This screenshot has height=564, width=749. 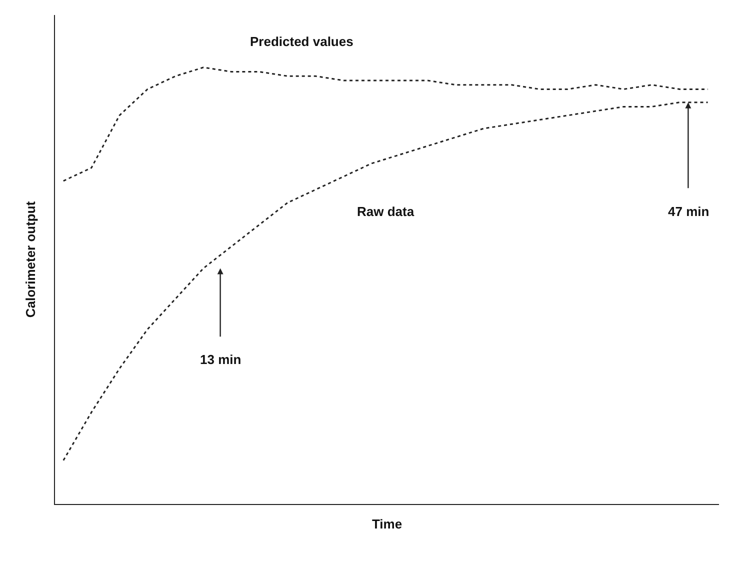 I want to click on annotation: 47 min, so click(x=689, y=211).